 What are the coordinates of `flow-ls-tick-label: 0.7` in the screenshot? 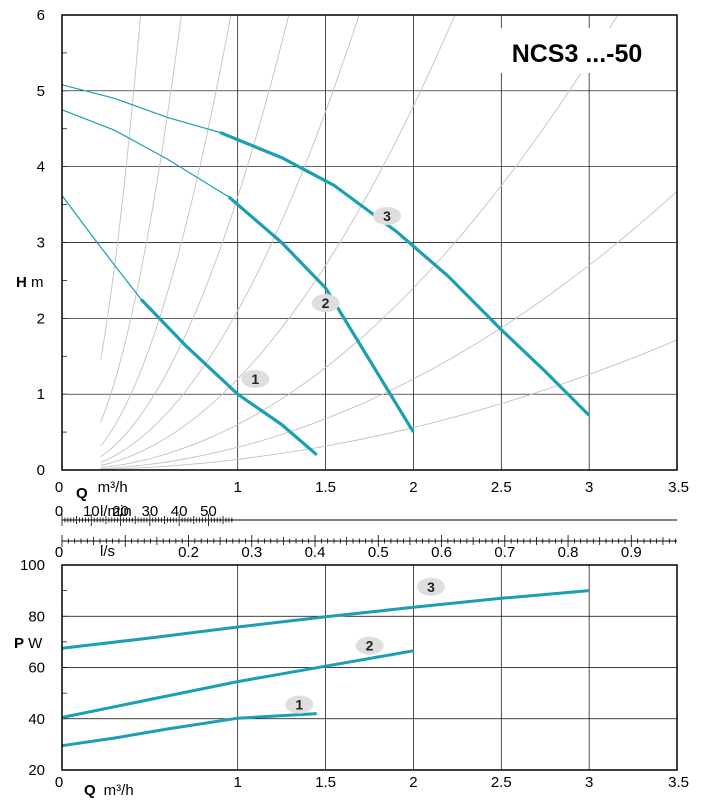 It's located at (504, 552).